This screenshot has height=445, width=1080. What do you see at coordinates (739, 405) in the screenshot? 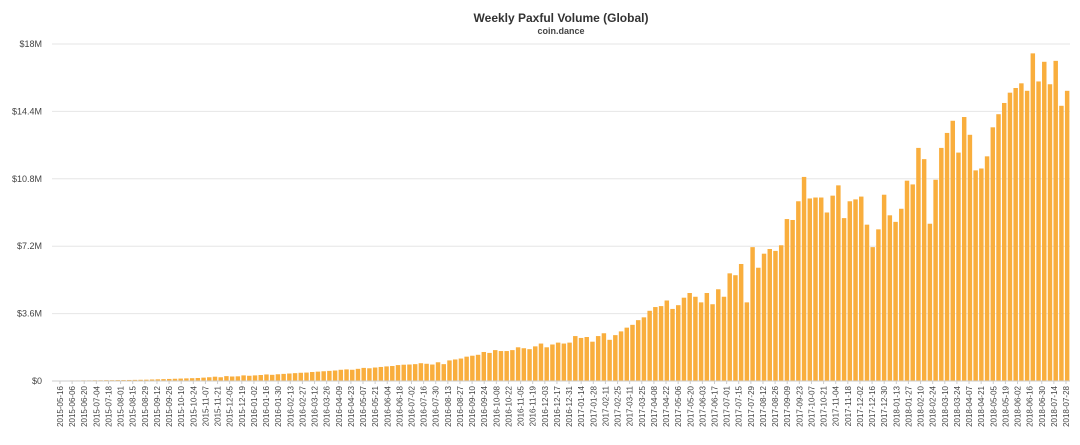
I see `x-tick-label: 2017-07-15` at bounding box center [739, 405].